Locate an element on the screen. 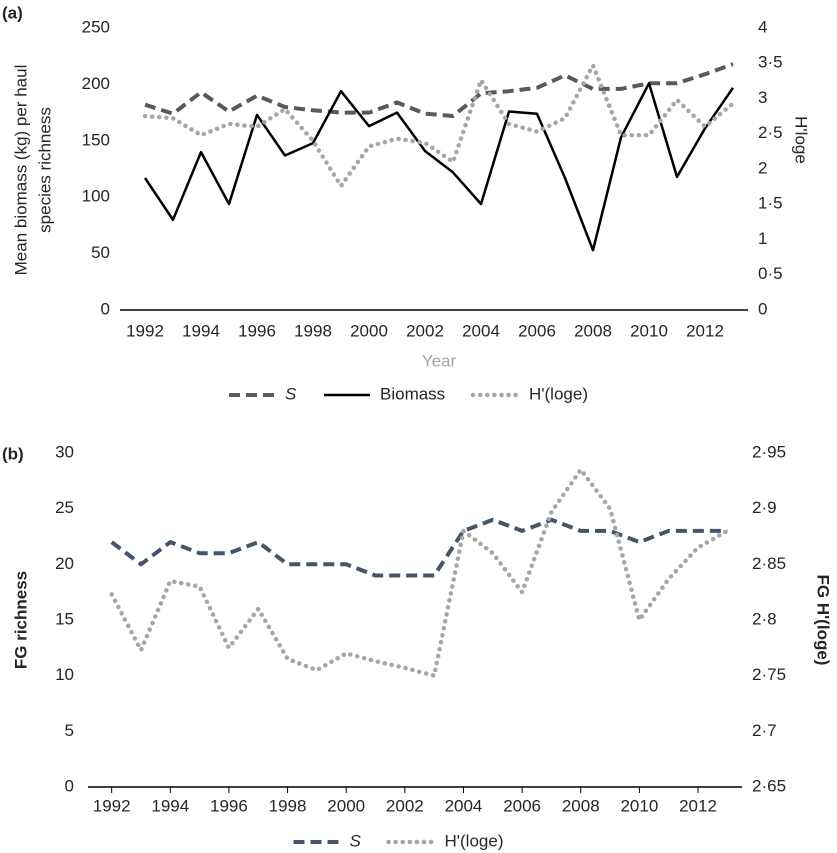  y2-axis-title: FG H'(loge) is located at coordinates (823, 620).